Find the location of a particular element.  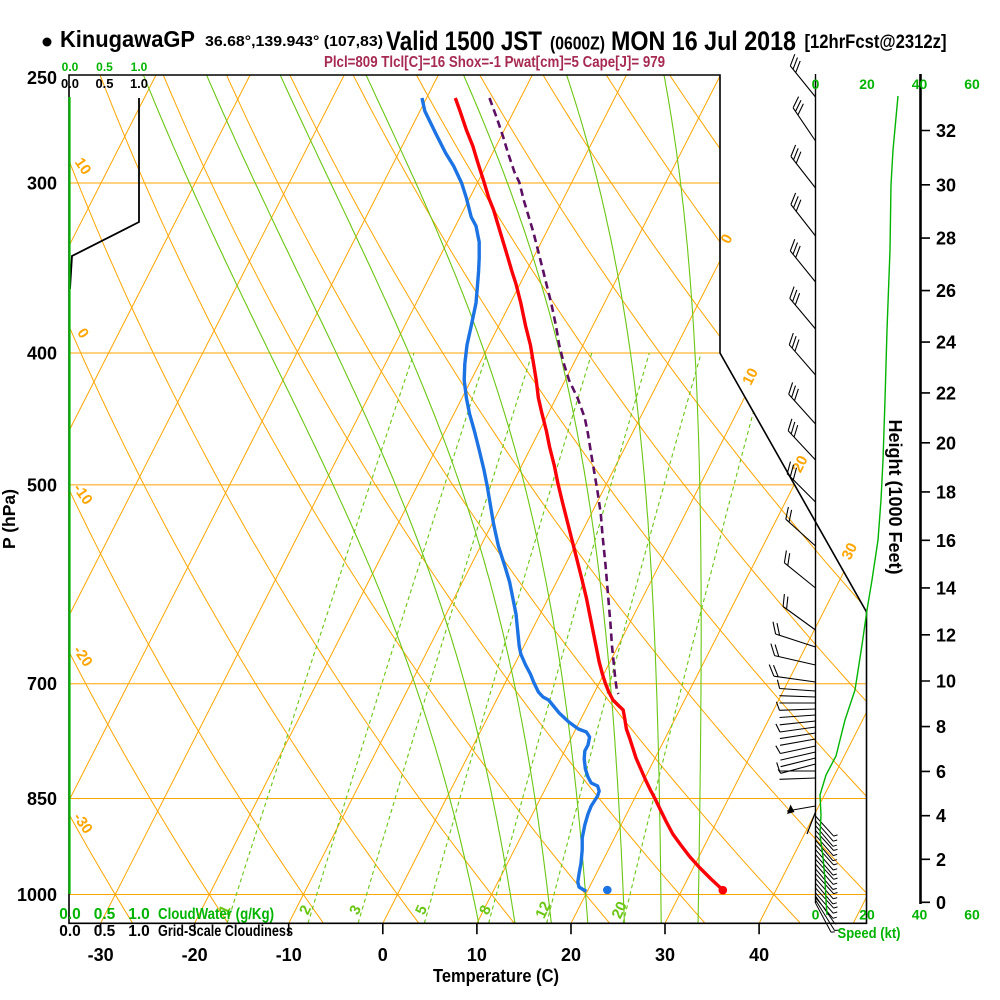

svg-text: 1000 is located at coordinates (37, 895).